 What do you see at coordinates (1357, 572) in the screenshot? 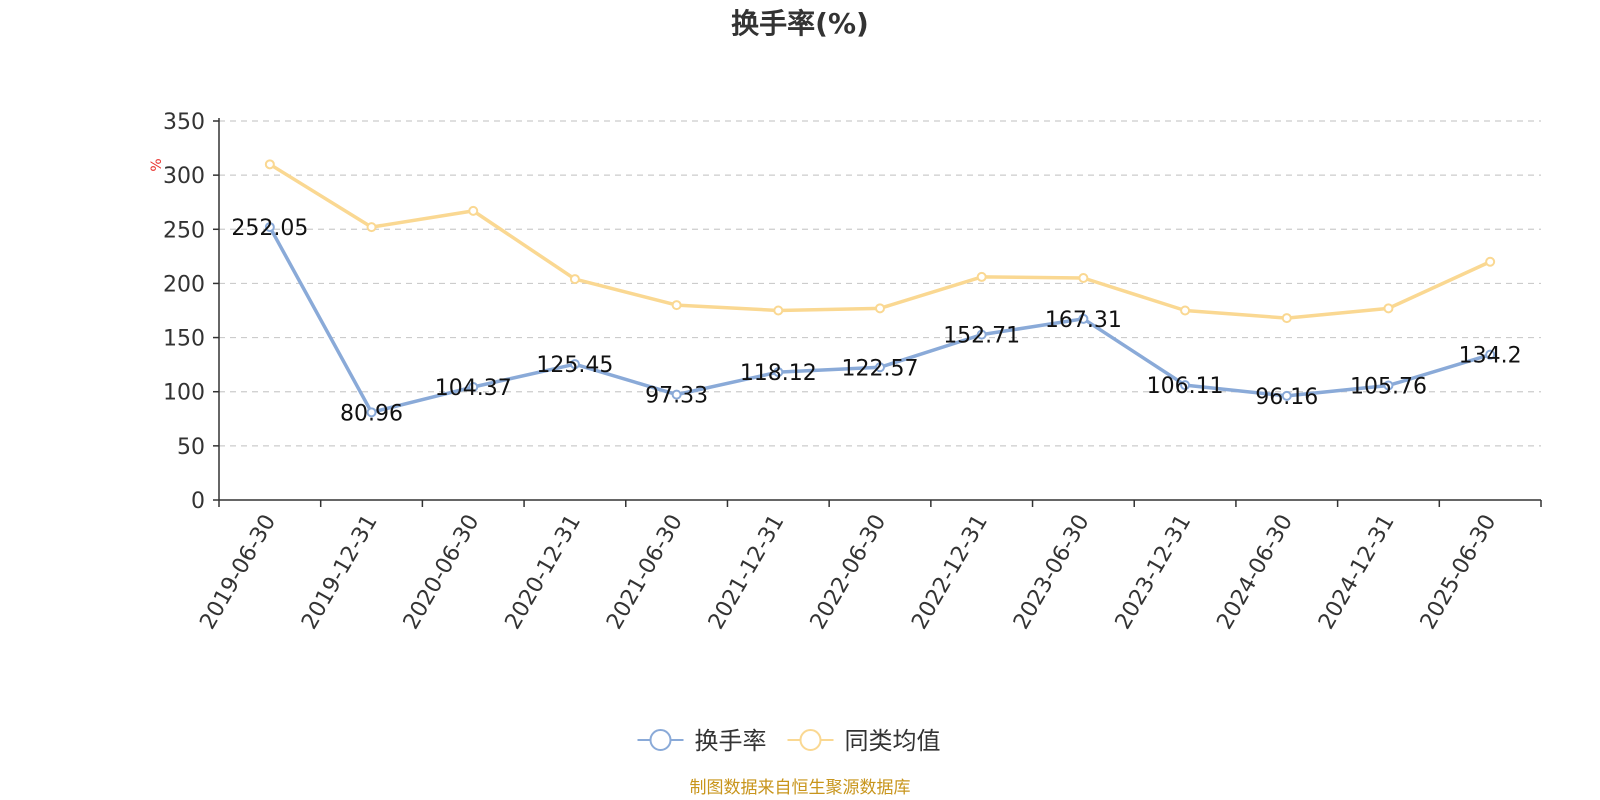
I see `x-tick-label: 2024-12-31` at bounding box center [1357, 572].